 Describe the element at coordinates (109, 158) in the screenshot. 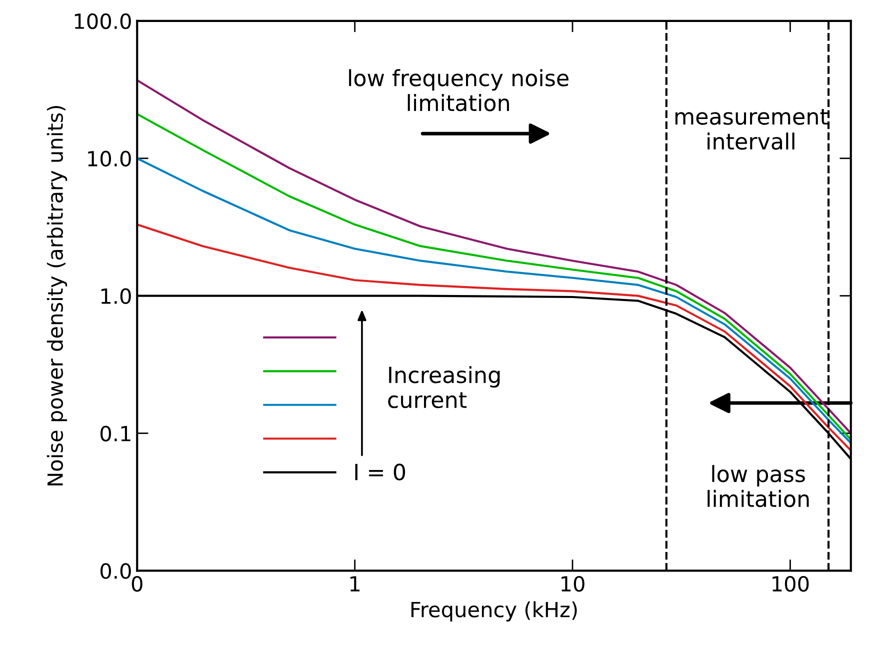

I see `y-tick-label: 10.0` at that location.